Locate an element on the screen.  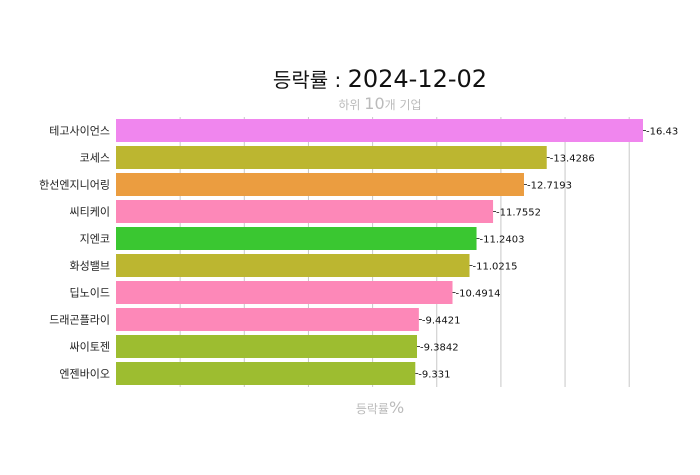
subtitle-prefix: 하위 is located at coordinates (351, 105).